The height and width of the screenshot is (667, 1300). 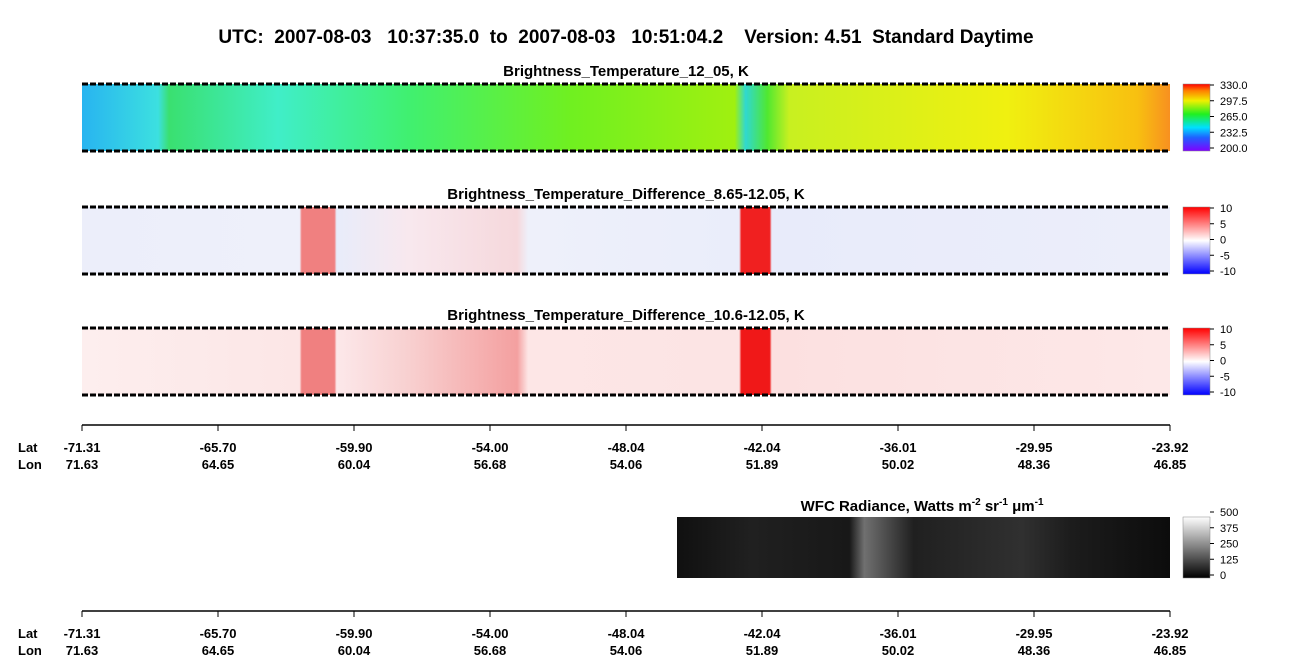 I want to click on wfc-panel: WFC Radiance, Watts m-2 sr-1 μm-1, so click(x=944, y=535).